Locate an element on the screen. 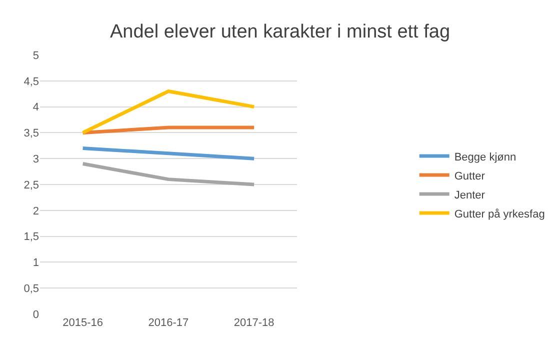 This screenshot has width=560, height=349. y-tick-label: 4 is located at coordinates (35, 108).